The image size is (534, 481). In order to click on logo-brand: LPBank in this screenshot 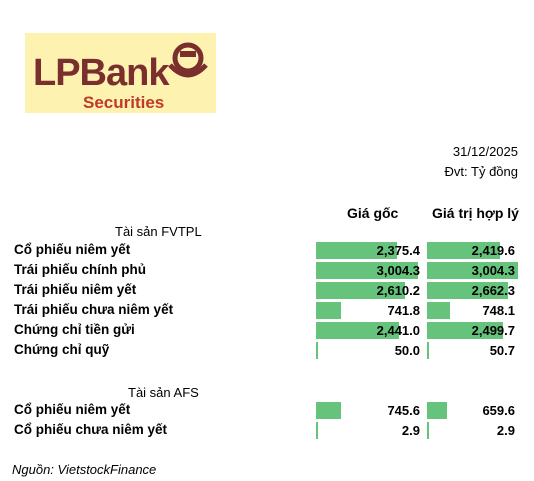, I will do `click(101, 73)`.